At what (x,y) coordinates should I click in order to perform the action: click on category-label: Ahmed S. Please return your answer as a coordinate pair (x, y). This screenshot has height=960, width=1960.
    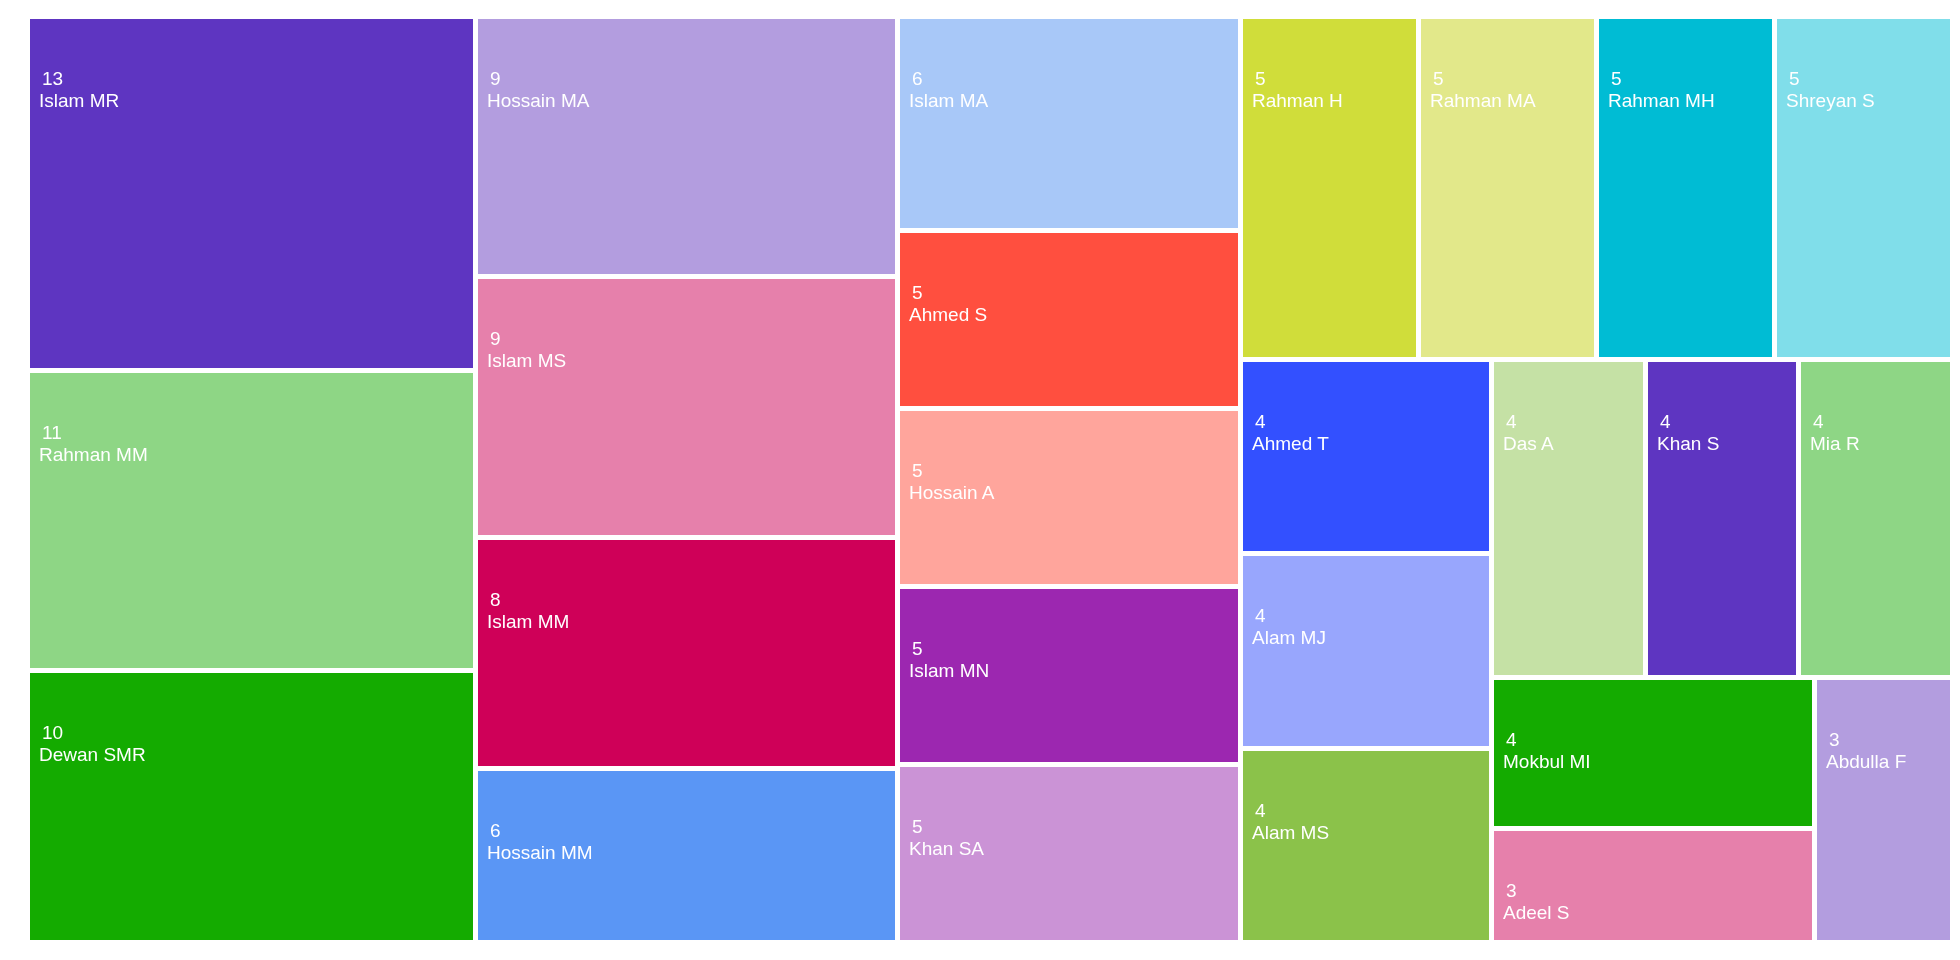
    Looking at the image, I should click on (948, 314).